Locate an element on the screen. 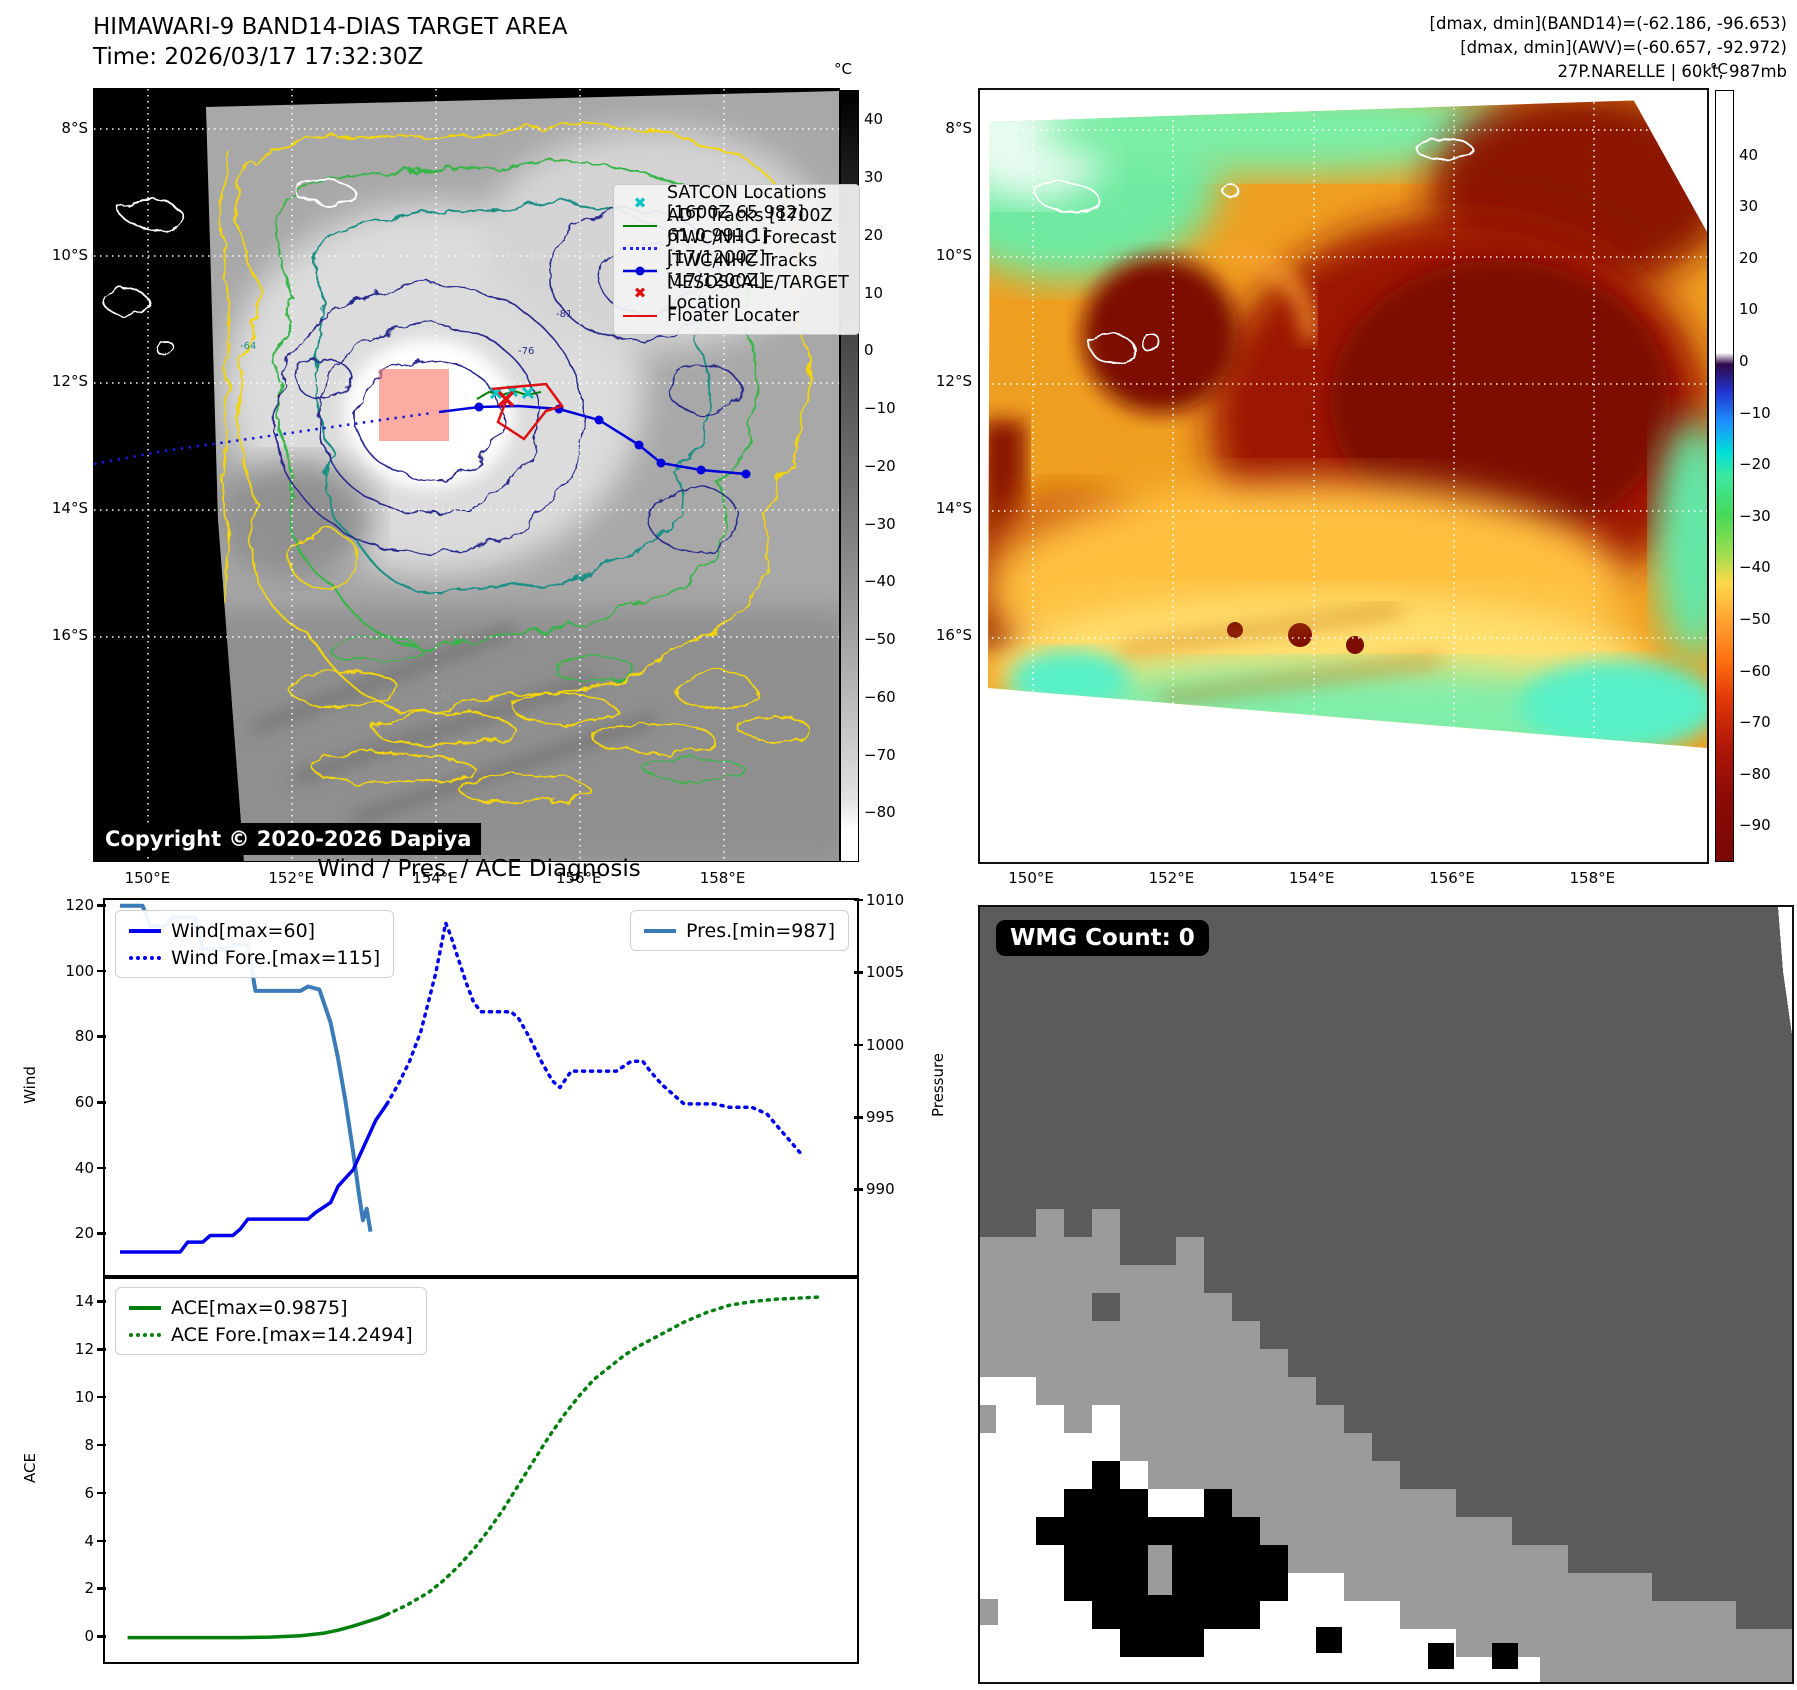 The width and height of the screenshot is (1797, 1690). legend-row: JTWC/NHC Tracks [17/1200Z] is located at coordinates (735, 271).